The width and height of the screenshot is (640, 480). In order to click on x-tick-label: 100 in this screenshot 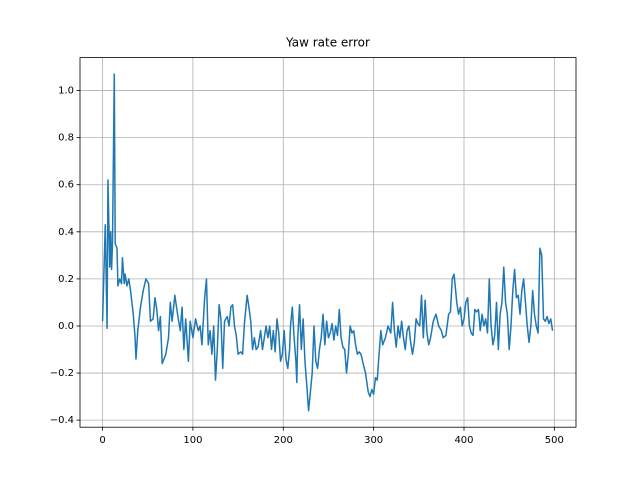, I will do `click(192, 440)`.